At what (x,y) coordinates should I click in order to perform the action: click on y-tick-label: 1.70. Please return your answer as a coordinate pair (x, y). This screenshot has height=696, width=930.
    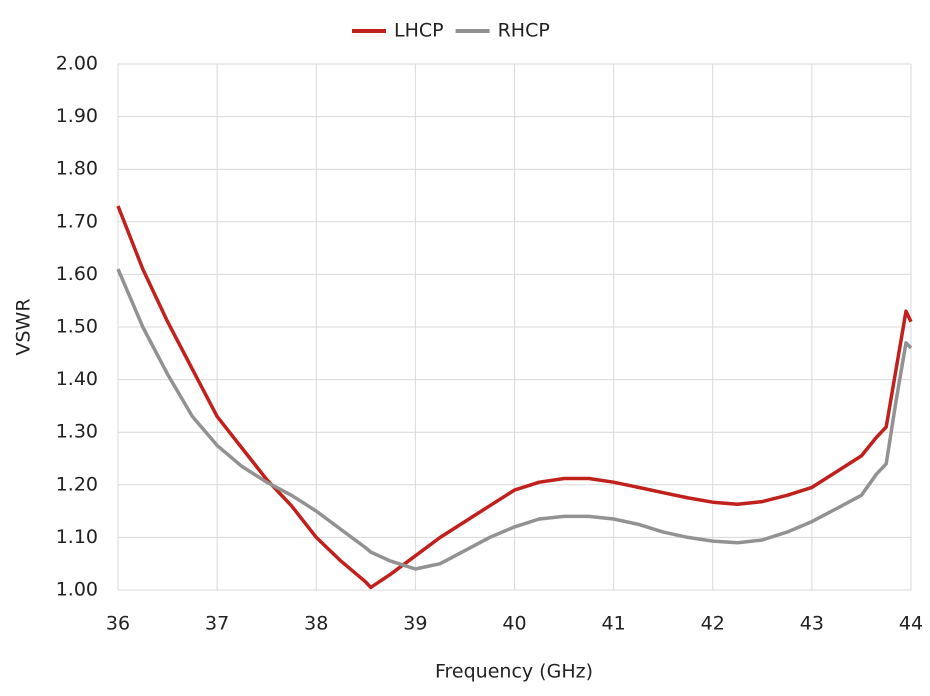
    Looking at the image, I should click on (77, 221).